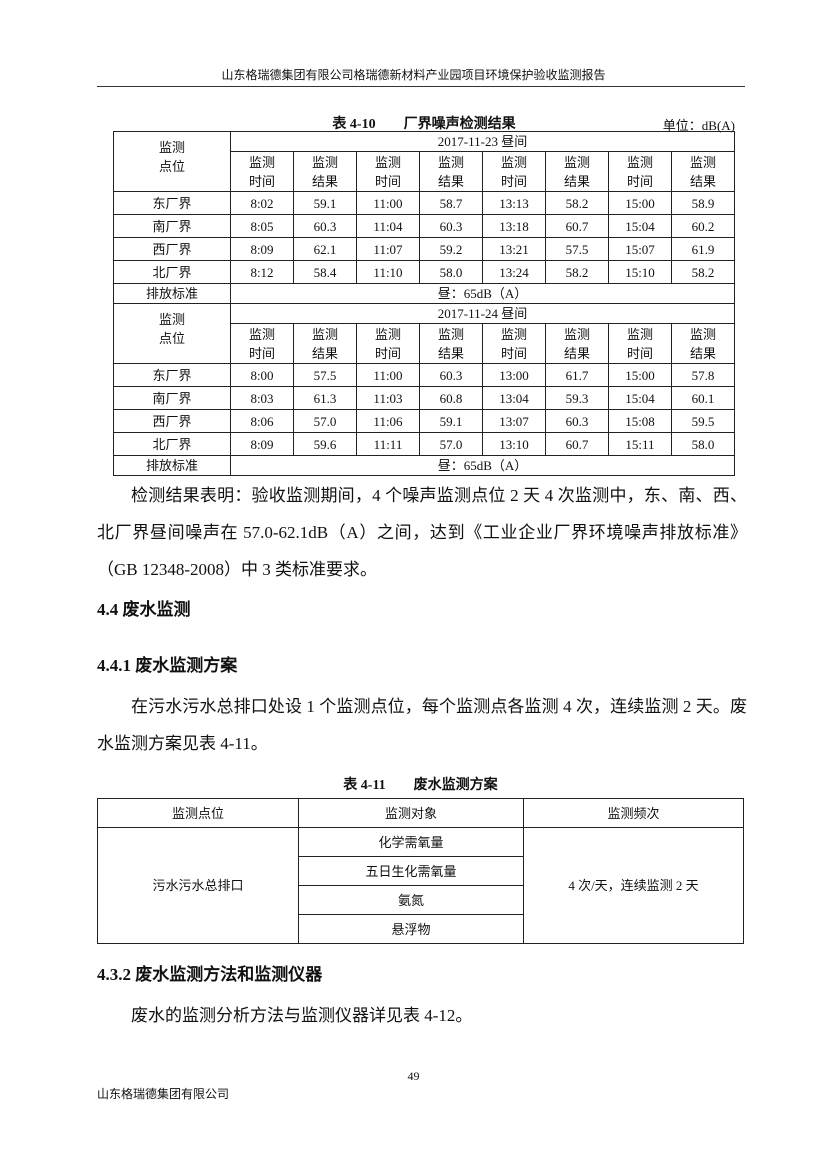  I want to click on methods-paragraph: 废水的监测分析方法与监测仪器详见表 4-12。, so click(302, 1015).